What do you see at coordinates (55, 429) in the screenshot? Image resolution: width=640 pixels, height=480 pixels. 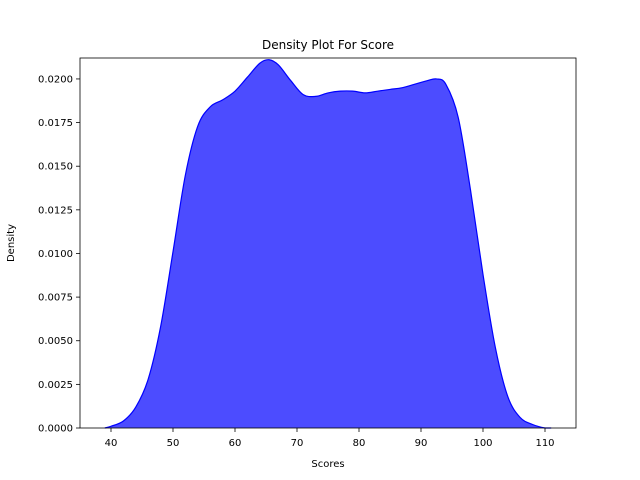 I see `y-tick-label: 0.0000` at bounding box center [55, 429].